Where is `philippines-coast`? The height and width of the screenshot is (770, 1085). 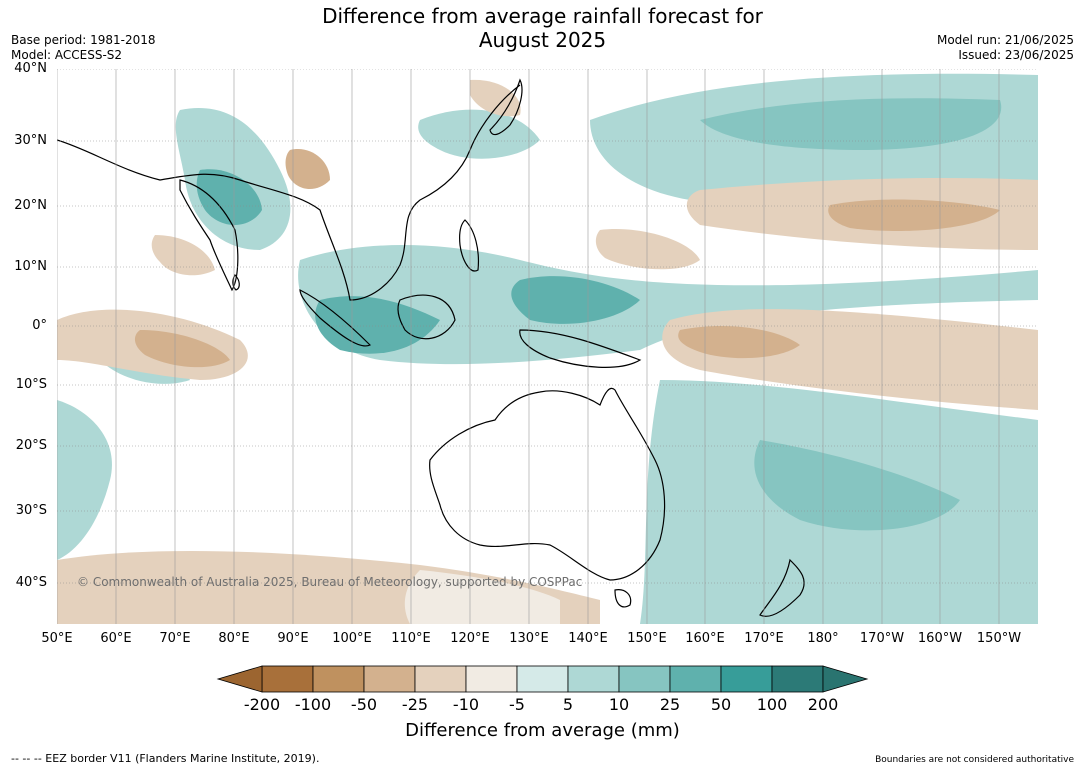
philippines-coast is located at coordinates (469, 245).